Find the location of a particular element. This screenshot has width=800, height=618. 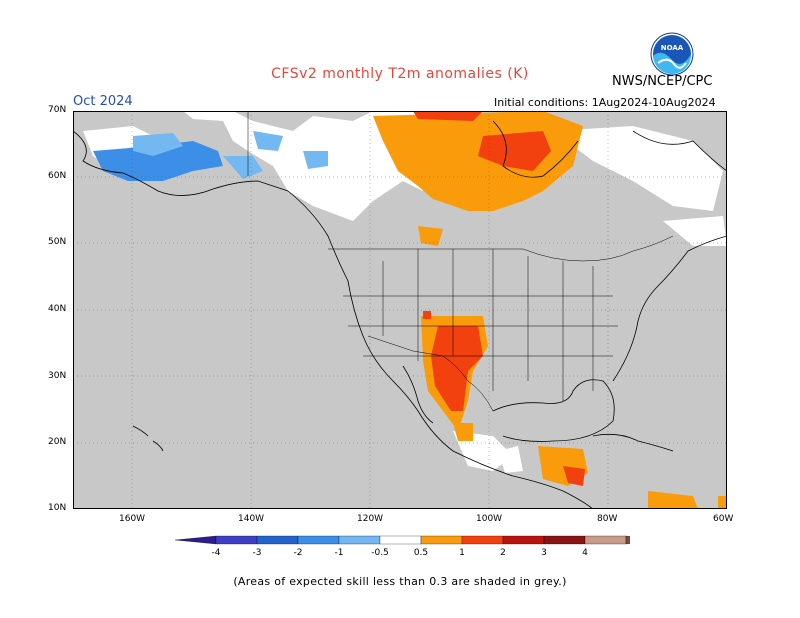

lat-label-10n: 10N is located at coordinates (57, 508).